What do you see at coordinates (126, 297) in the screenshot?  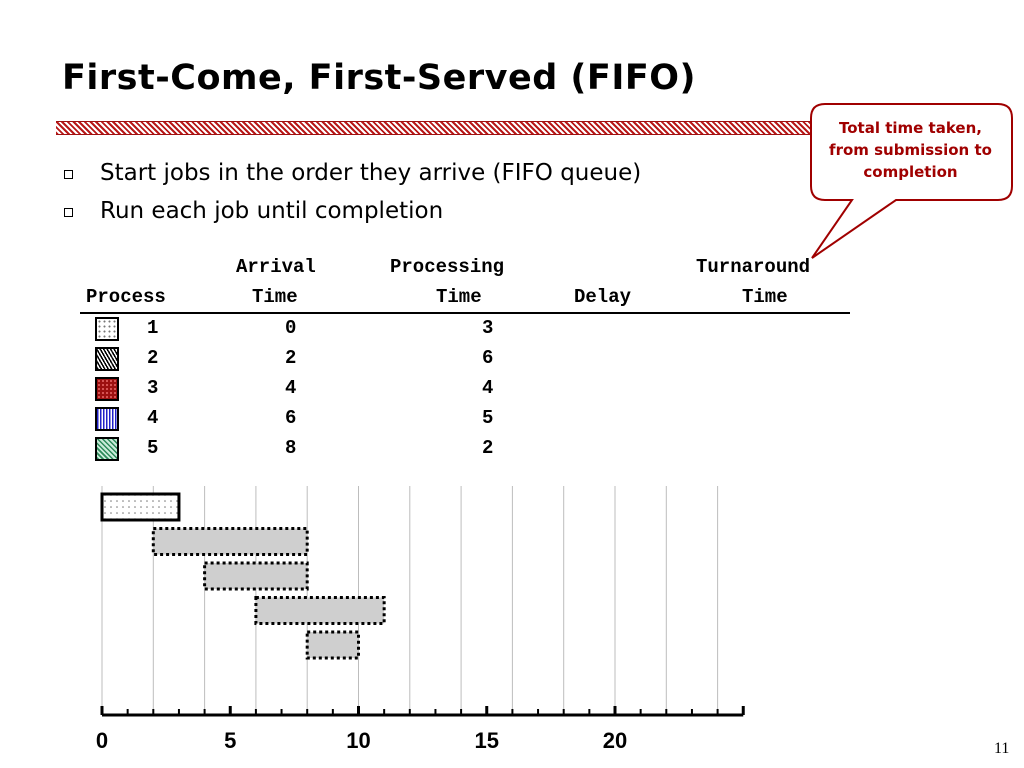 I see `header-process: Process` at bounding box center [126, 297].